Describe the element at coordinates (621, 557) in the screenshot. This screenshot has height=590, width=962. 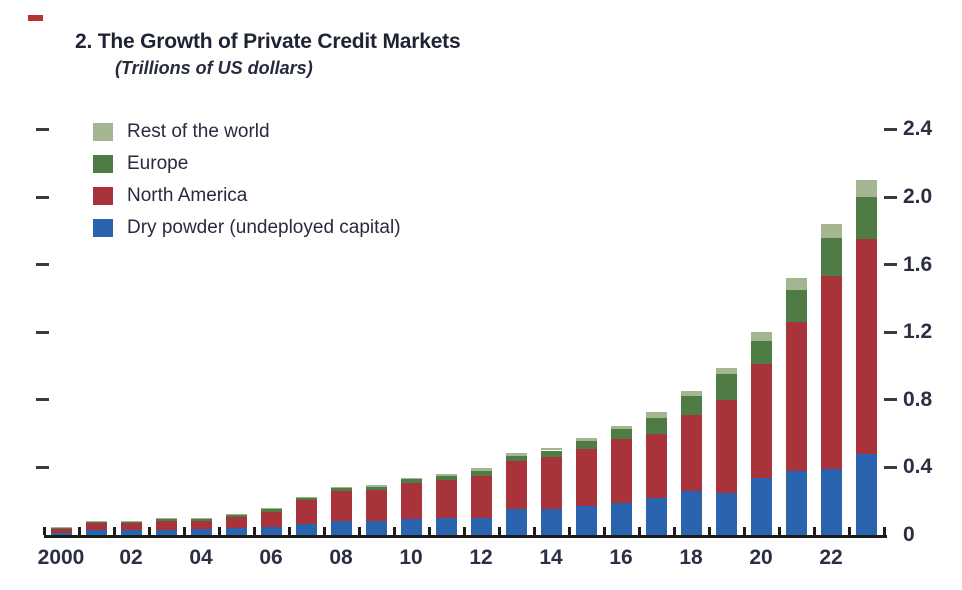
I see `x-axis-label: 16` at that location.